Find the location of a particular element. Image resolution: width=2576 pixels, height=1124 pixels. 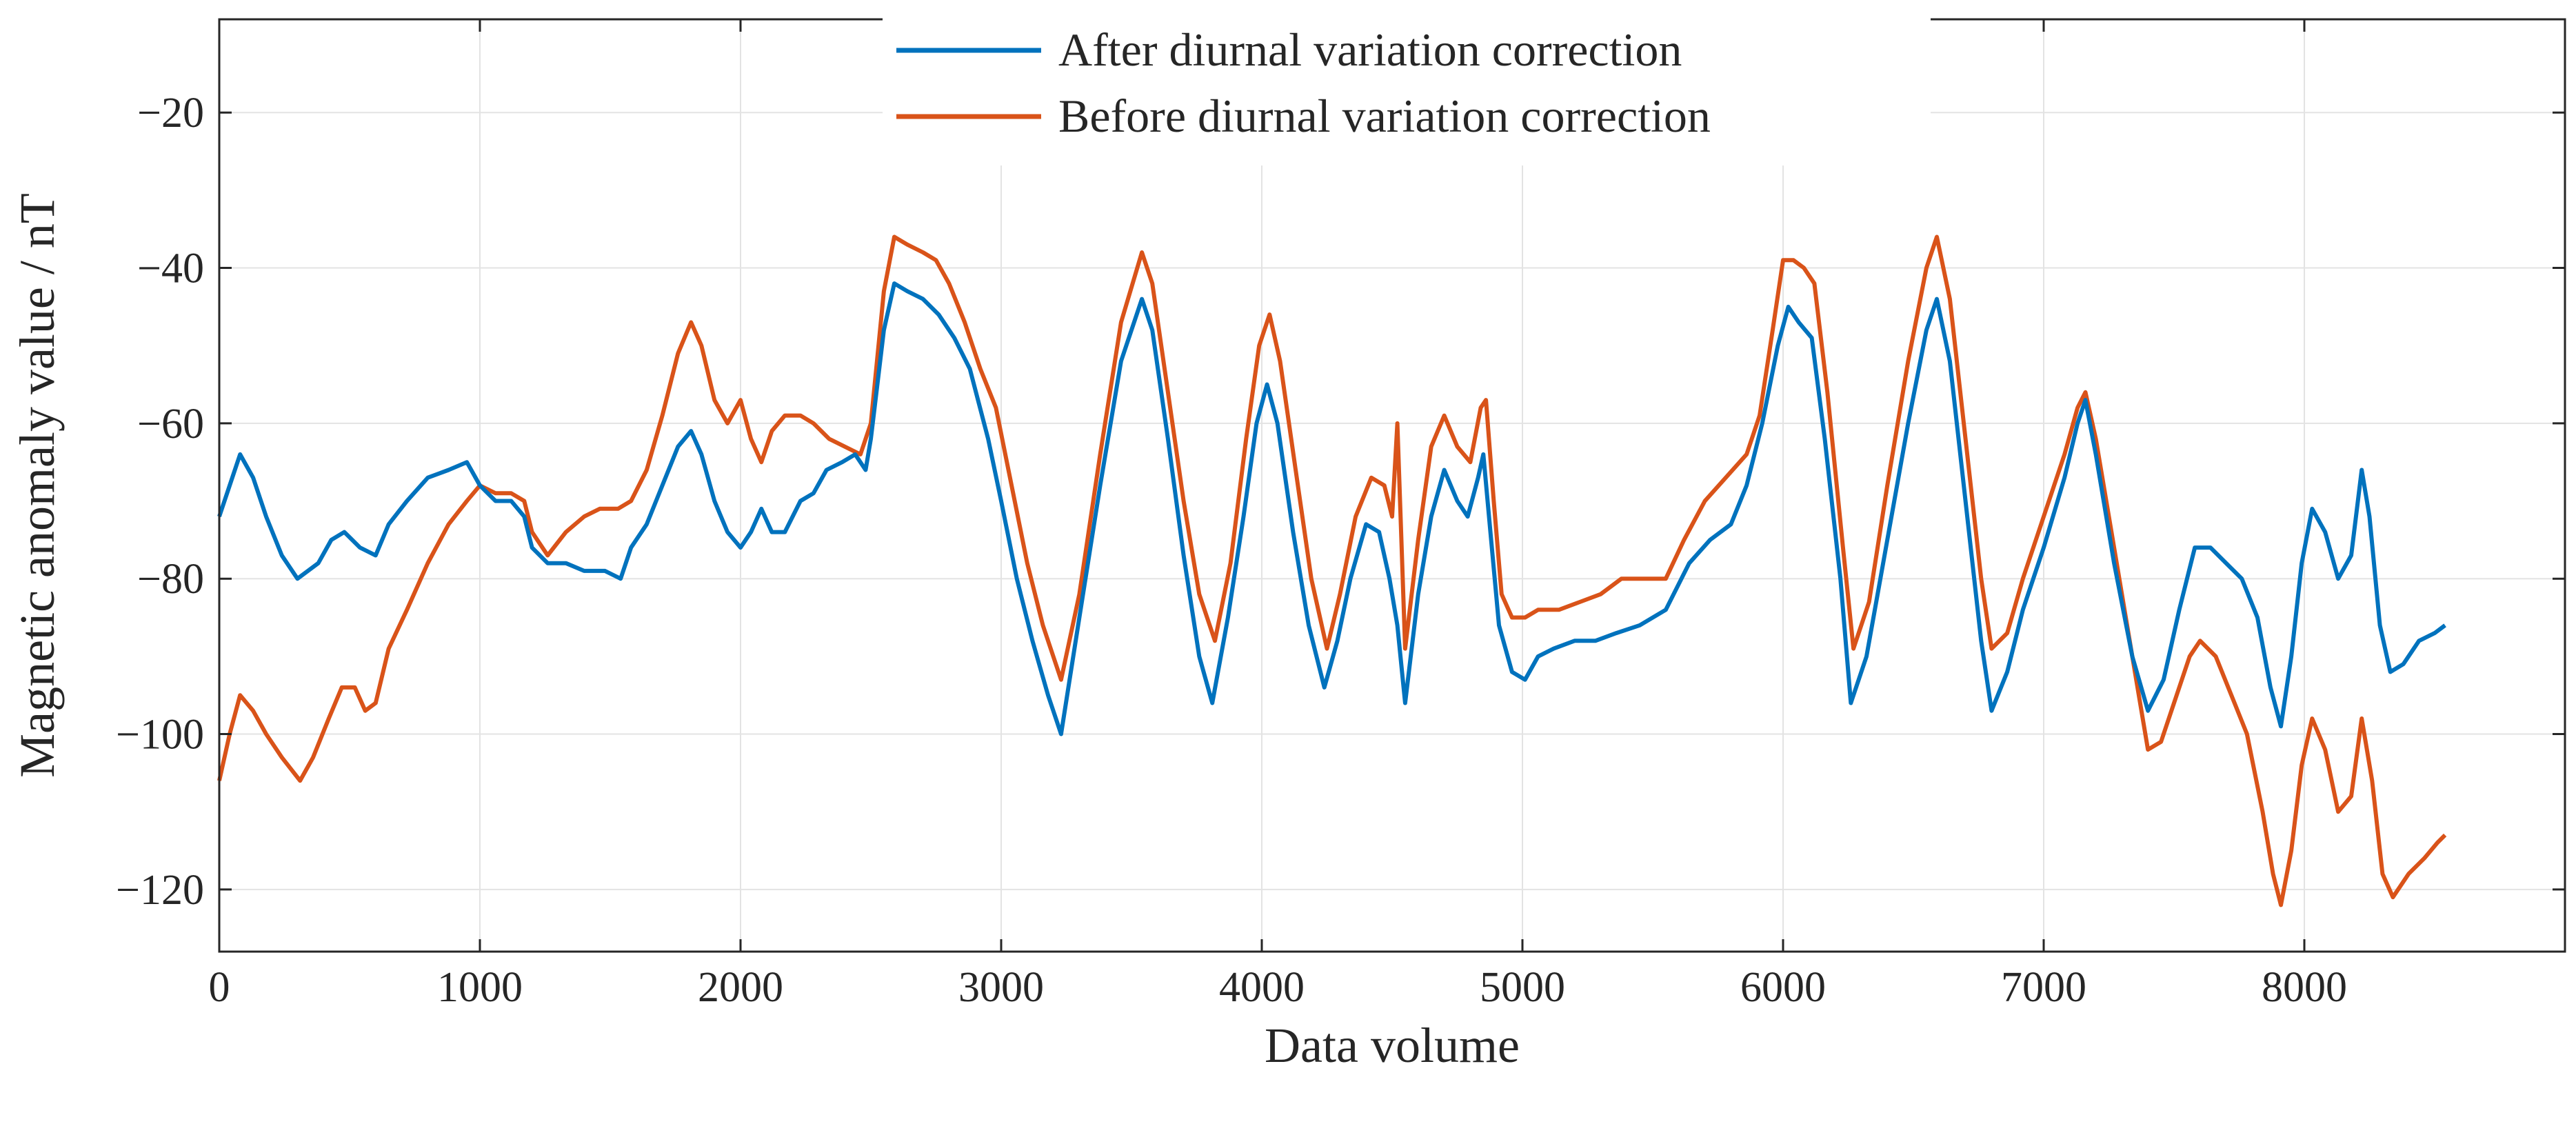

x-tick-label: 2000 is located at coordinates (740, 987).